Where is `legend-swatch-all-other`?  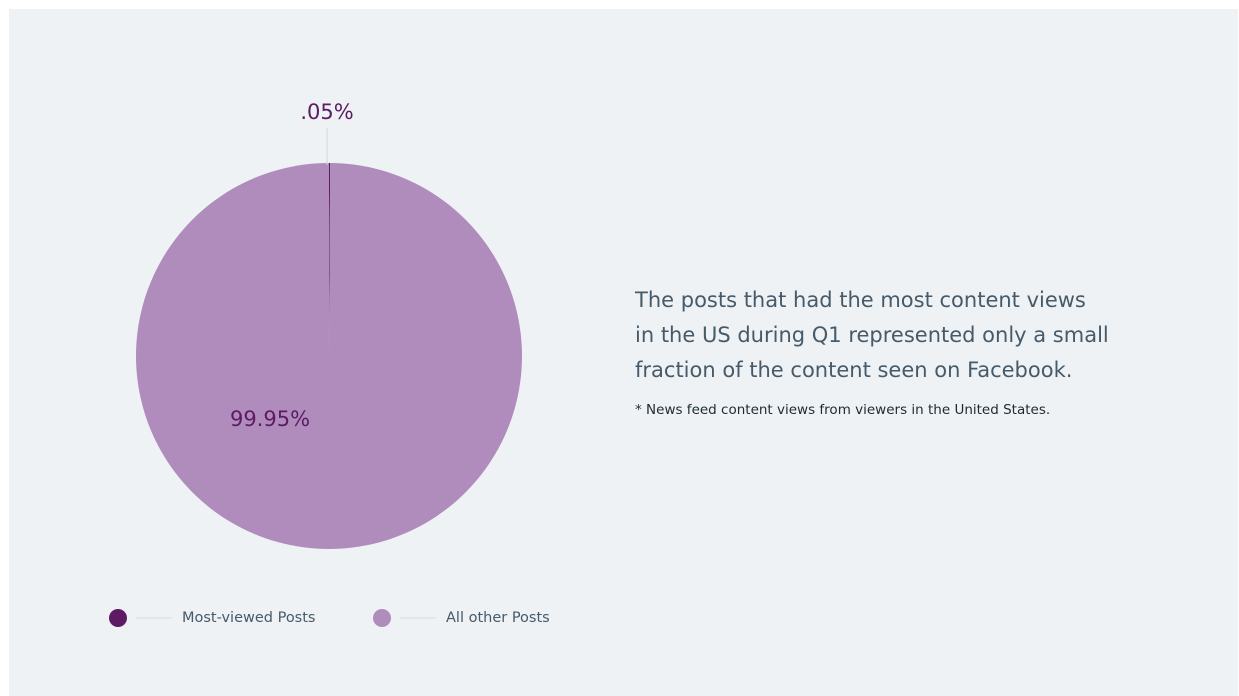 legend-swatch-all-other is located at coordinates (382, 618).